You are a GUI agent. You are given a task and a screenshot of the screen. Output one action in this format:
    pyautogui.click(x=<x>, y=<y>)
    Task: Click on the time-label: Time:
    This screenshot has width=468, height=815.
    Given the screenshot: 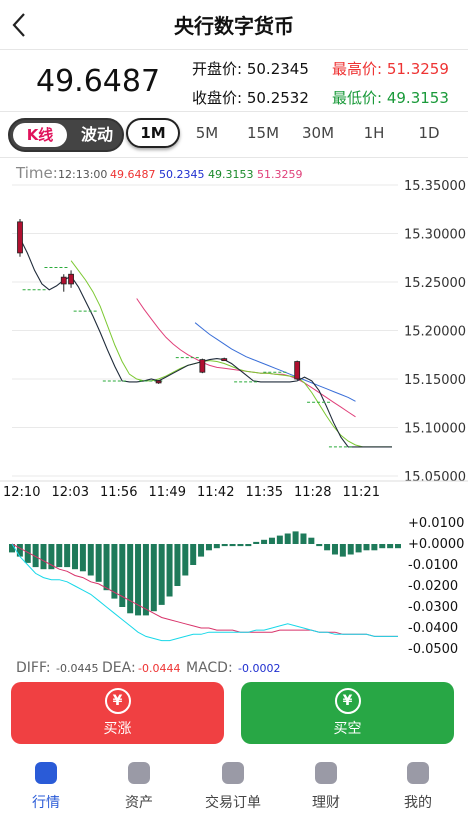 What is the action you would take?
    pyautogui.click(x=36, y=173)
    